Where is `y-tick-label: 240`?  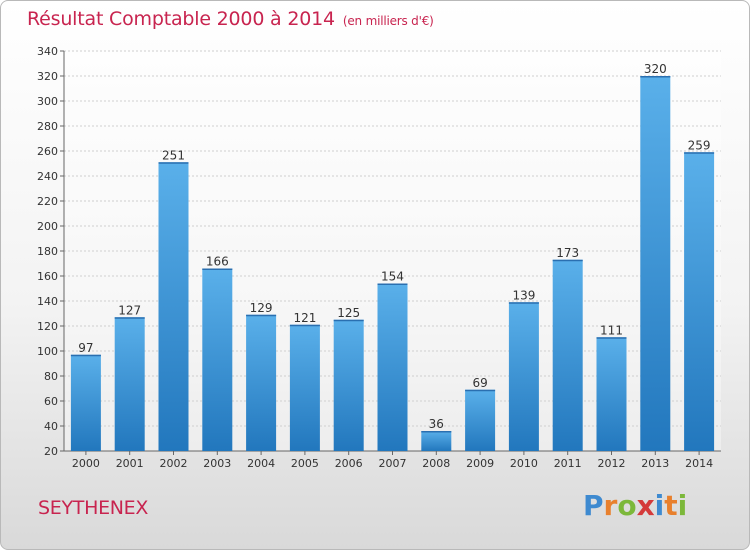
y-tick-label: 240 is located at coordinates (47, 176).